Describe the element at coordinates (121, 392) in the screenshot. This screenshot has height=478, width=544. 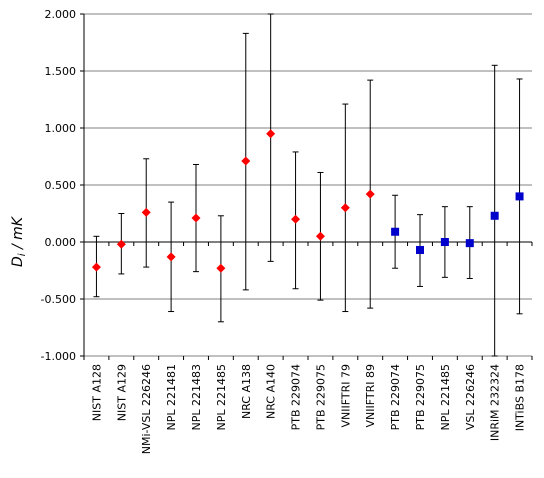
I see `x-tick-label: NIST A129` at that location.